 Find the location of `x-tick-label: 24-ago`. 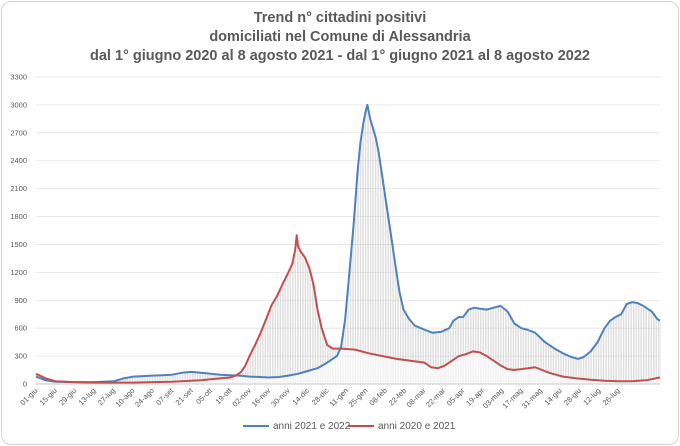

x-tick-label: 24-ago is located at coordinates (144, 397).